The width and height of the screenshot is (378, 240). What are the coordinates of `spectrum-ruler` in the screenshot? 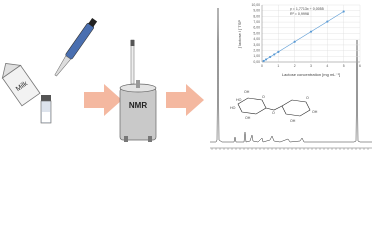 It's located at (290, 149).